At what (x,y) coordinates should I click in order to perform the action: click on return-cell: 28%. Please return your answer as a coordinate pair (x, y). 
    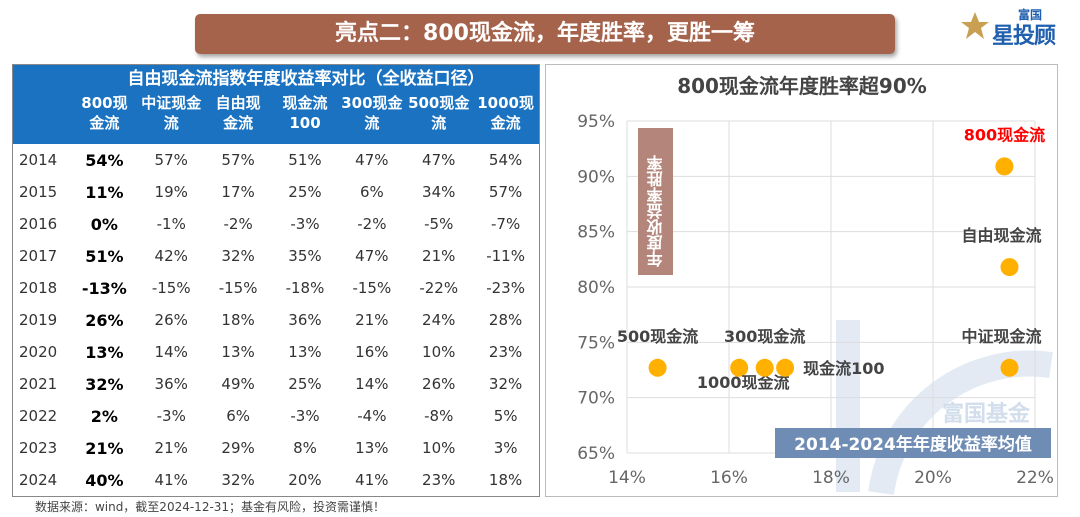
    Looking at the image, I should click on (505, 320).